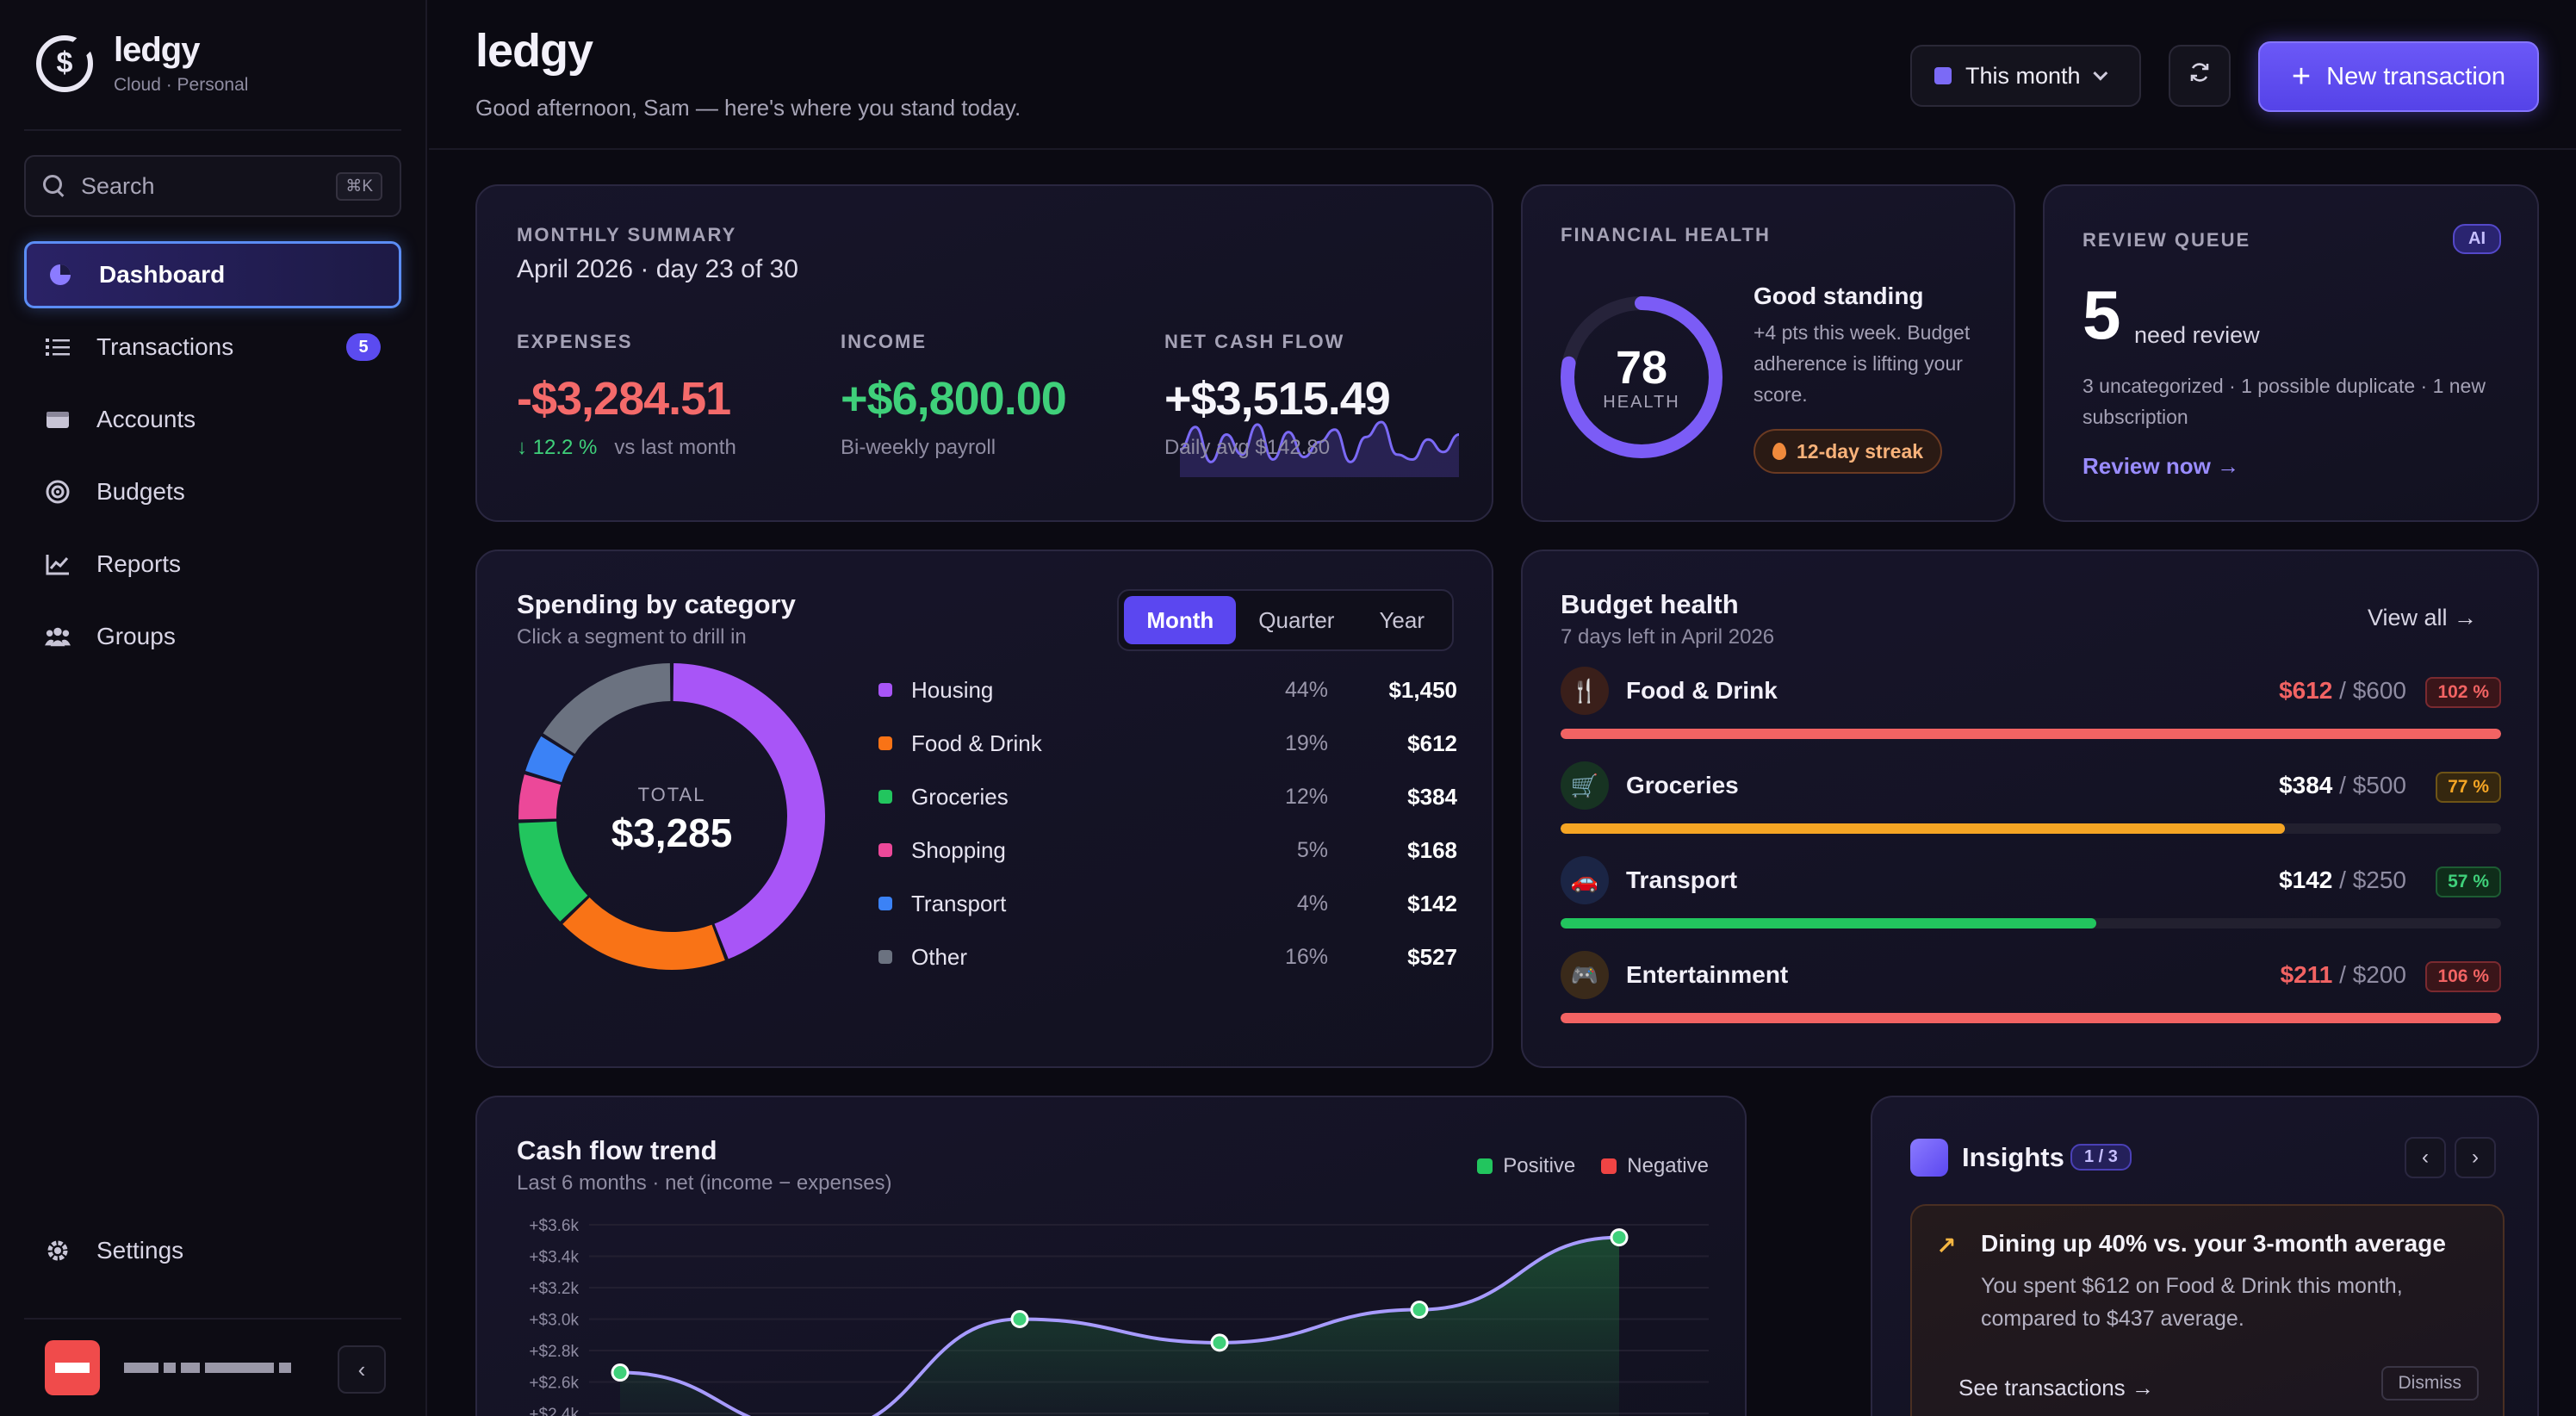 The width and height of the screenshot is (2576, 1416). I want to click on category-row-housing: Housing 44% $1,450, so click(1168, 690).